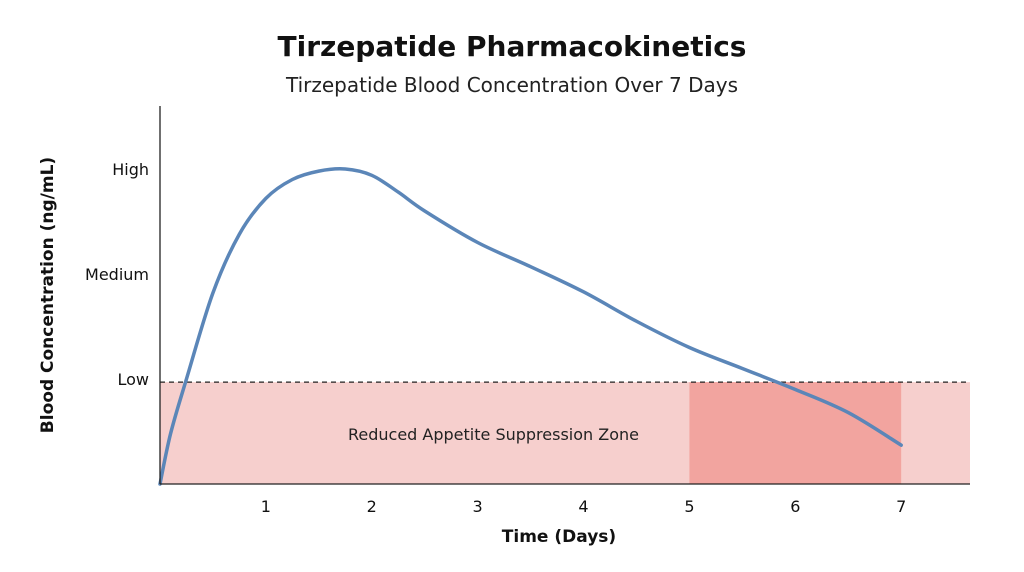 The width and height of the screenshot is (1024, 572). I want to click on x-tick-label-2: 2, so click(372, 506).